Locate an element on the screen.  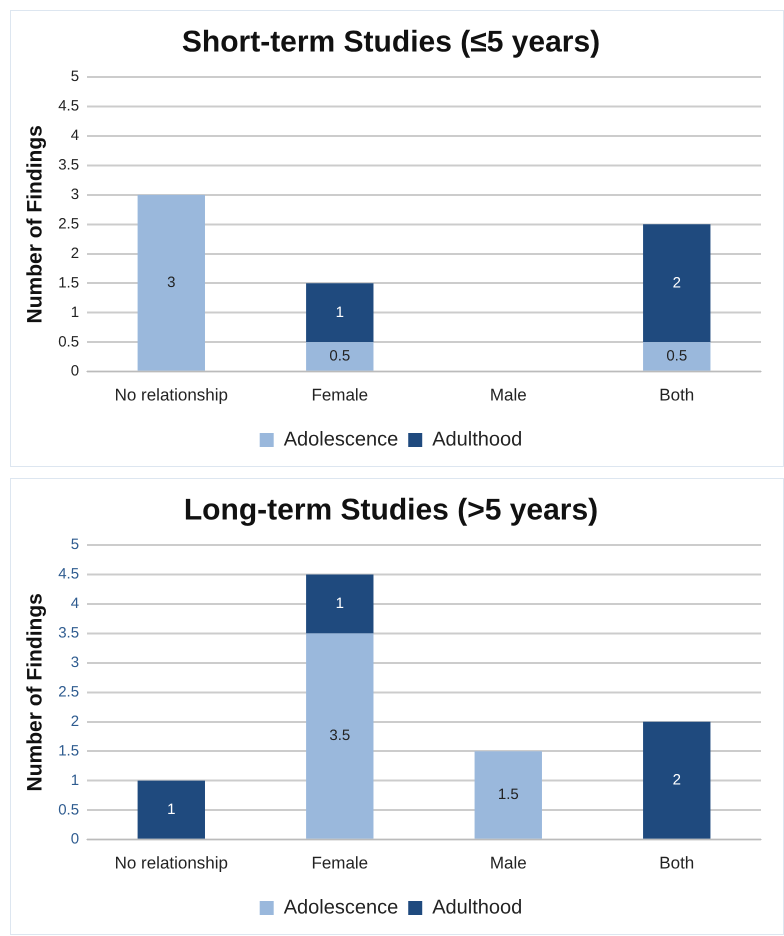
data-label: 1.5 is located at coordinates (508, 795).